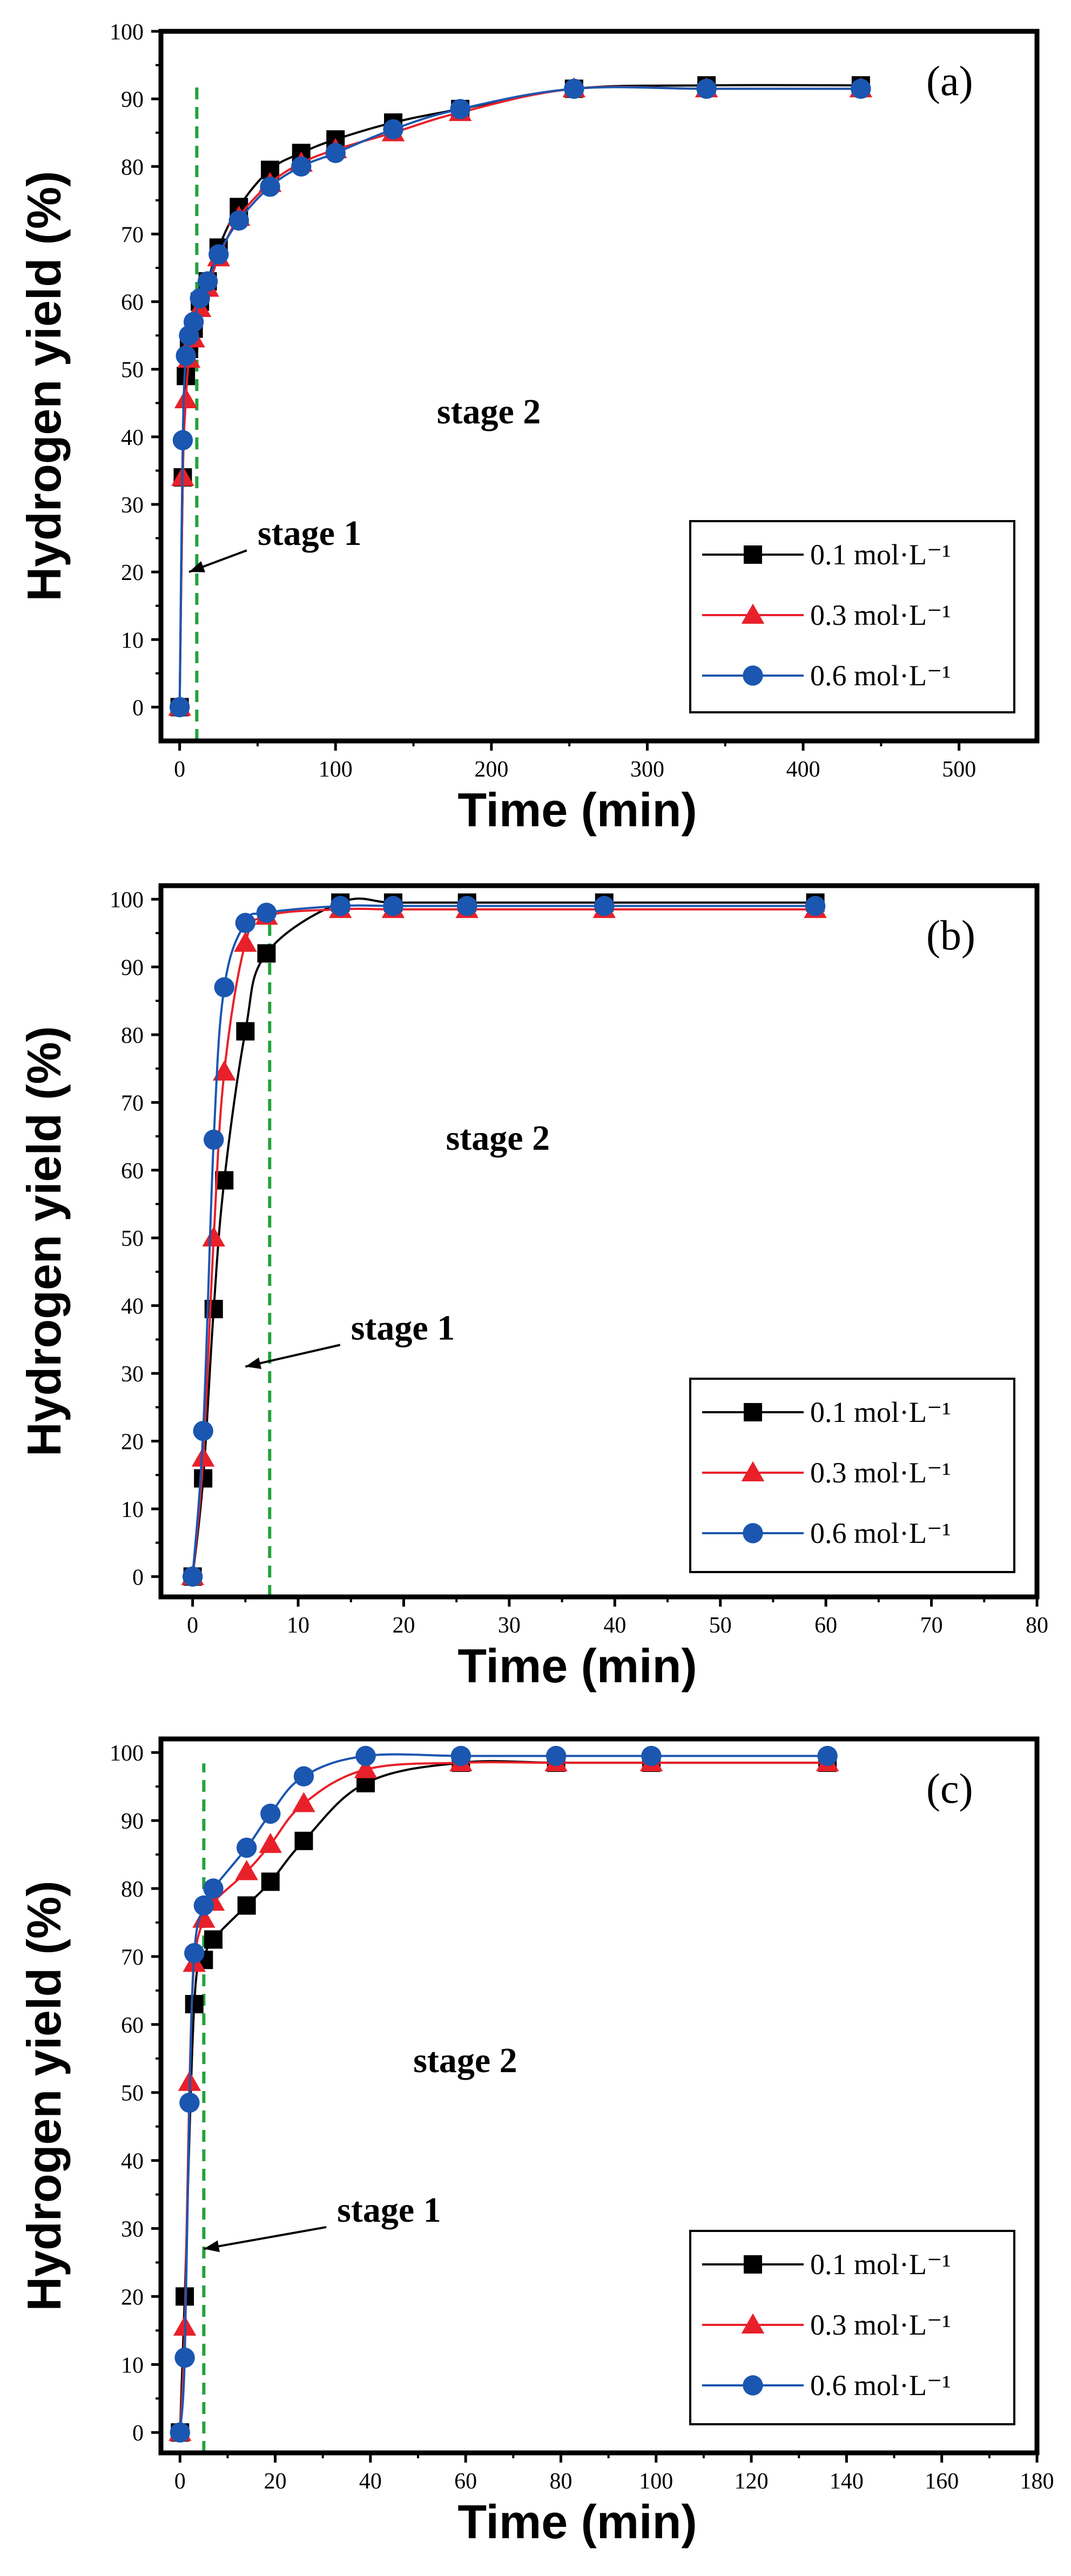  What do you see at coordinates (825, 1625) in the screenshot?
I see `x-tick-label: 60` at bounding box center [825, 1625].